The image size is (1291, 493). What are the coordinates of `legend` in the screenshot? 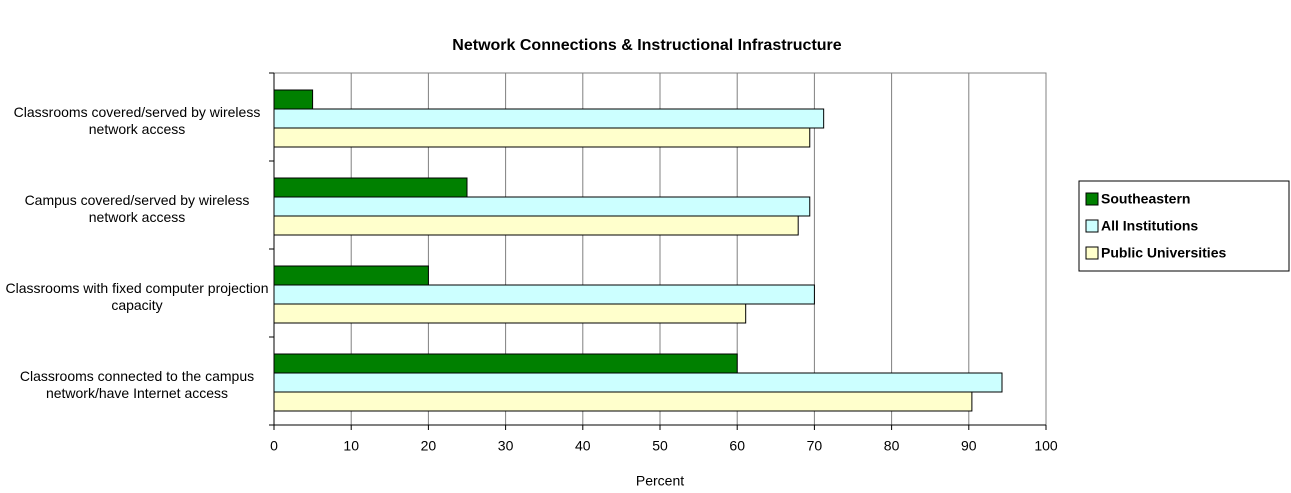 It's located at (1184, 226).